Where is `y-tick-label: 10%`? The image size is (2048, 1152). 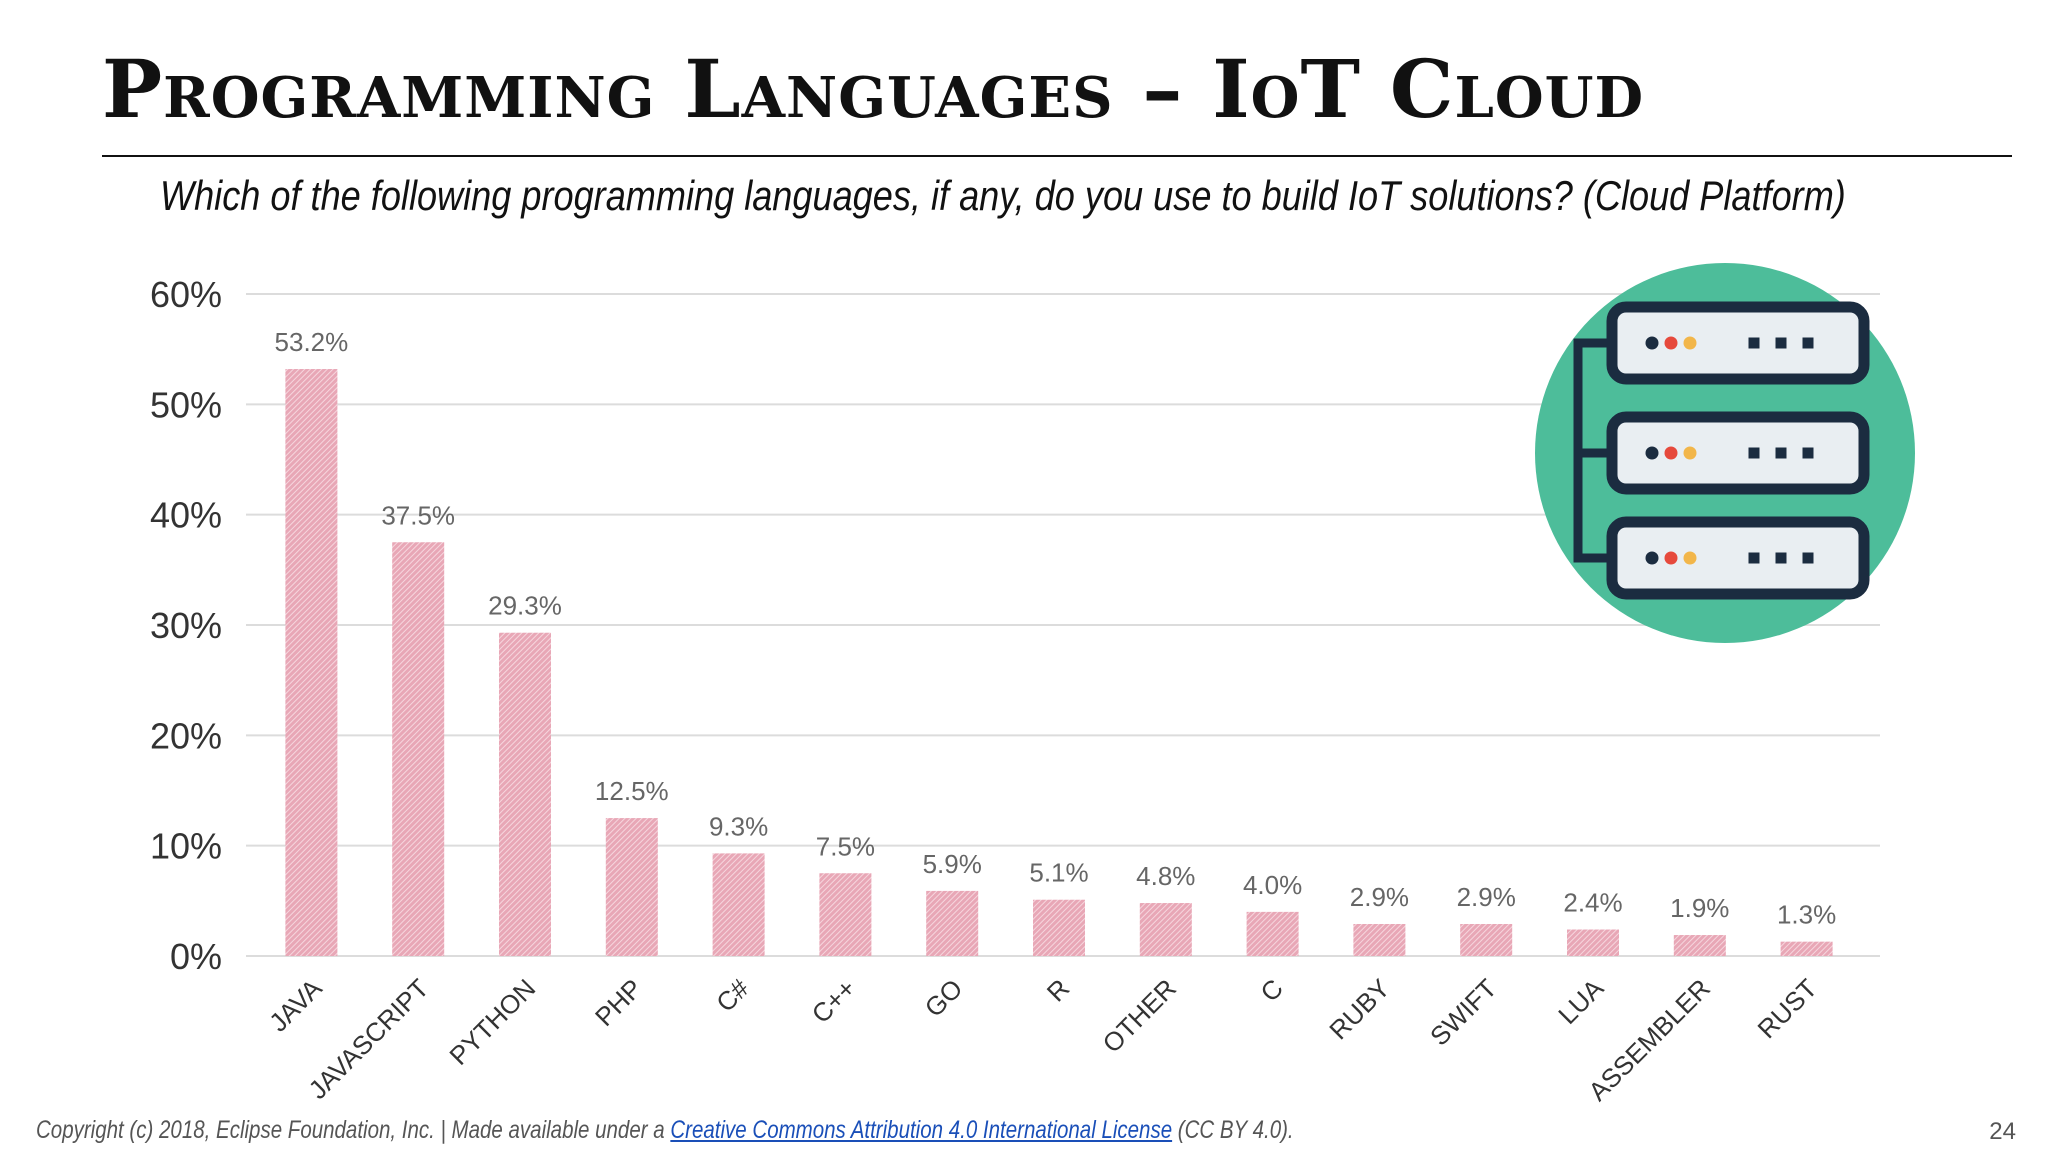
y-tick-label: 10% is located at coordinates (186, 846).